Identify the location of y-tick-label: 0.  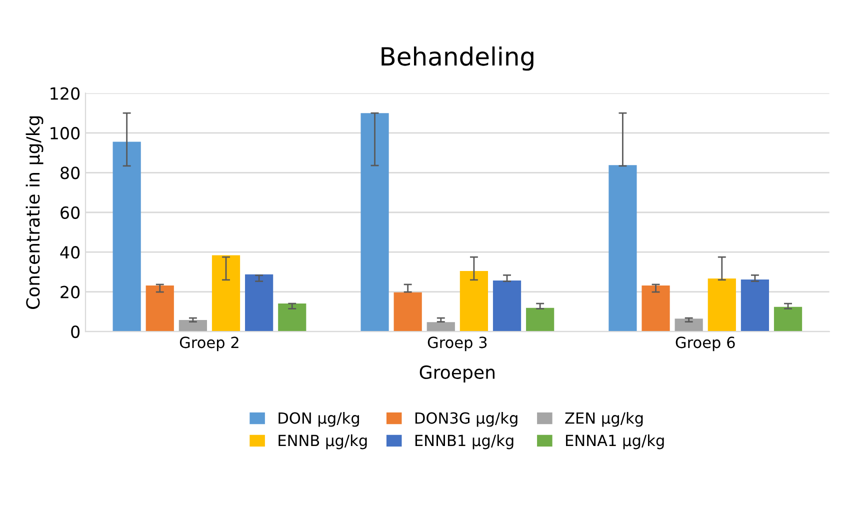
(75, 331).